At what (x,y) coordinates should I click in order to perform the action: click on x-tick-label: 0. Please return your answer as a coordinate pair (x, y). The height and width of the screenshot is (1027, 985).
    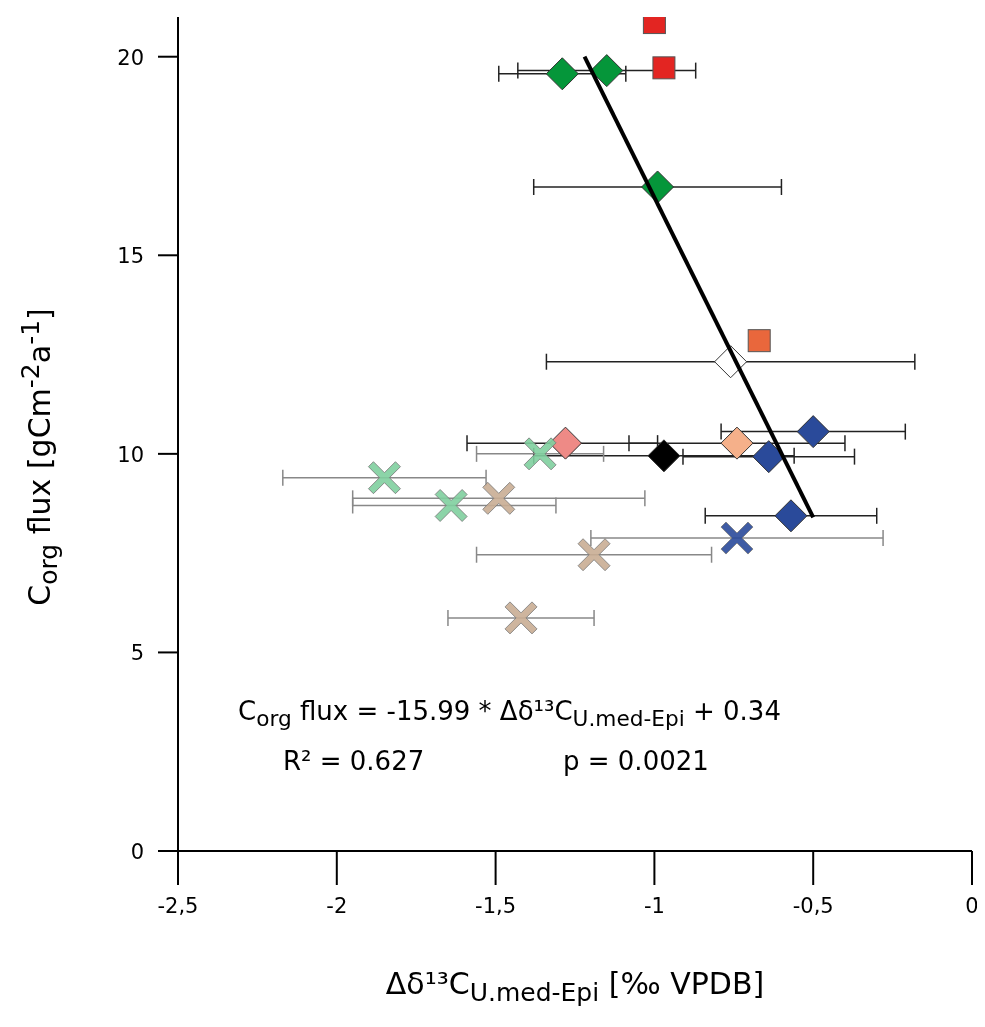
    Looking at the image, I should click on (972, 906).